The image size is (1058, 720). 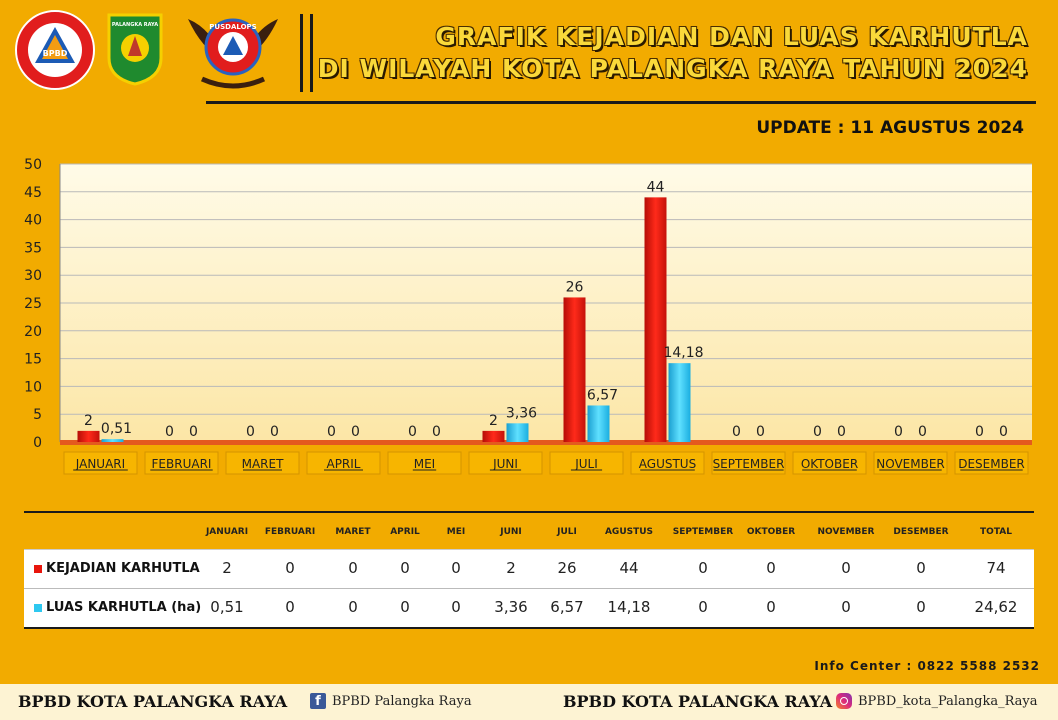 I want to click on table-top-rule, so click(x=529, y=512).